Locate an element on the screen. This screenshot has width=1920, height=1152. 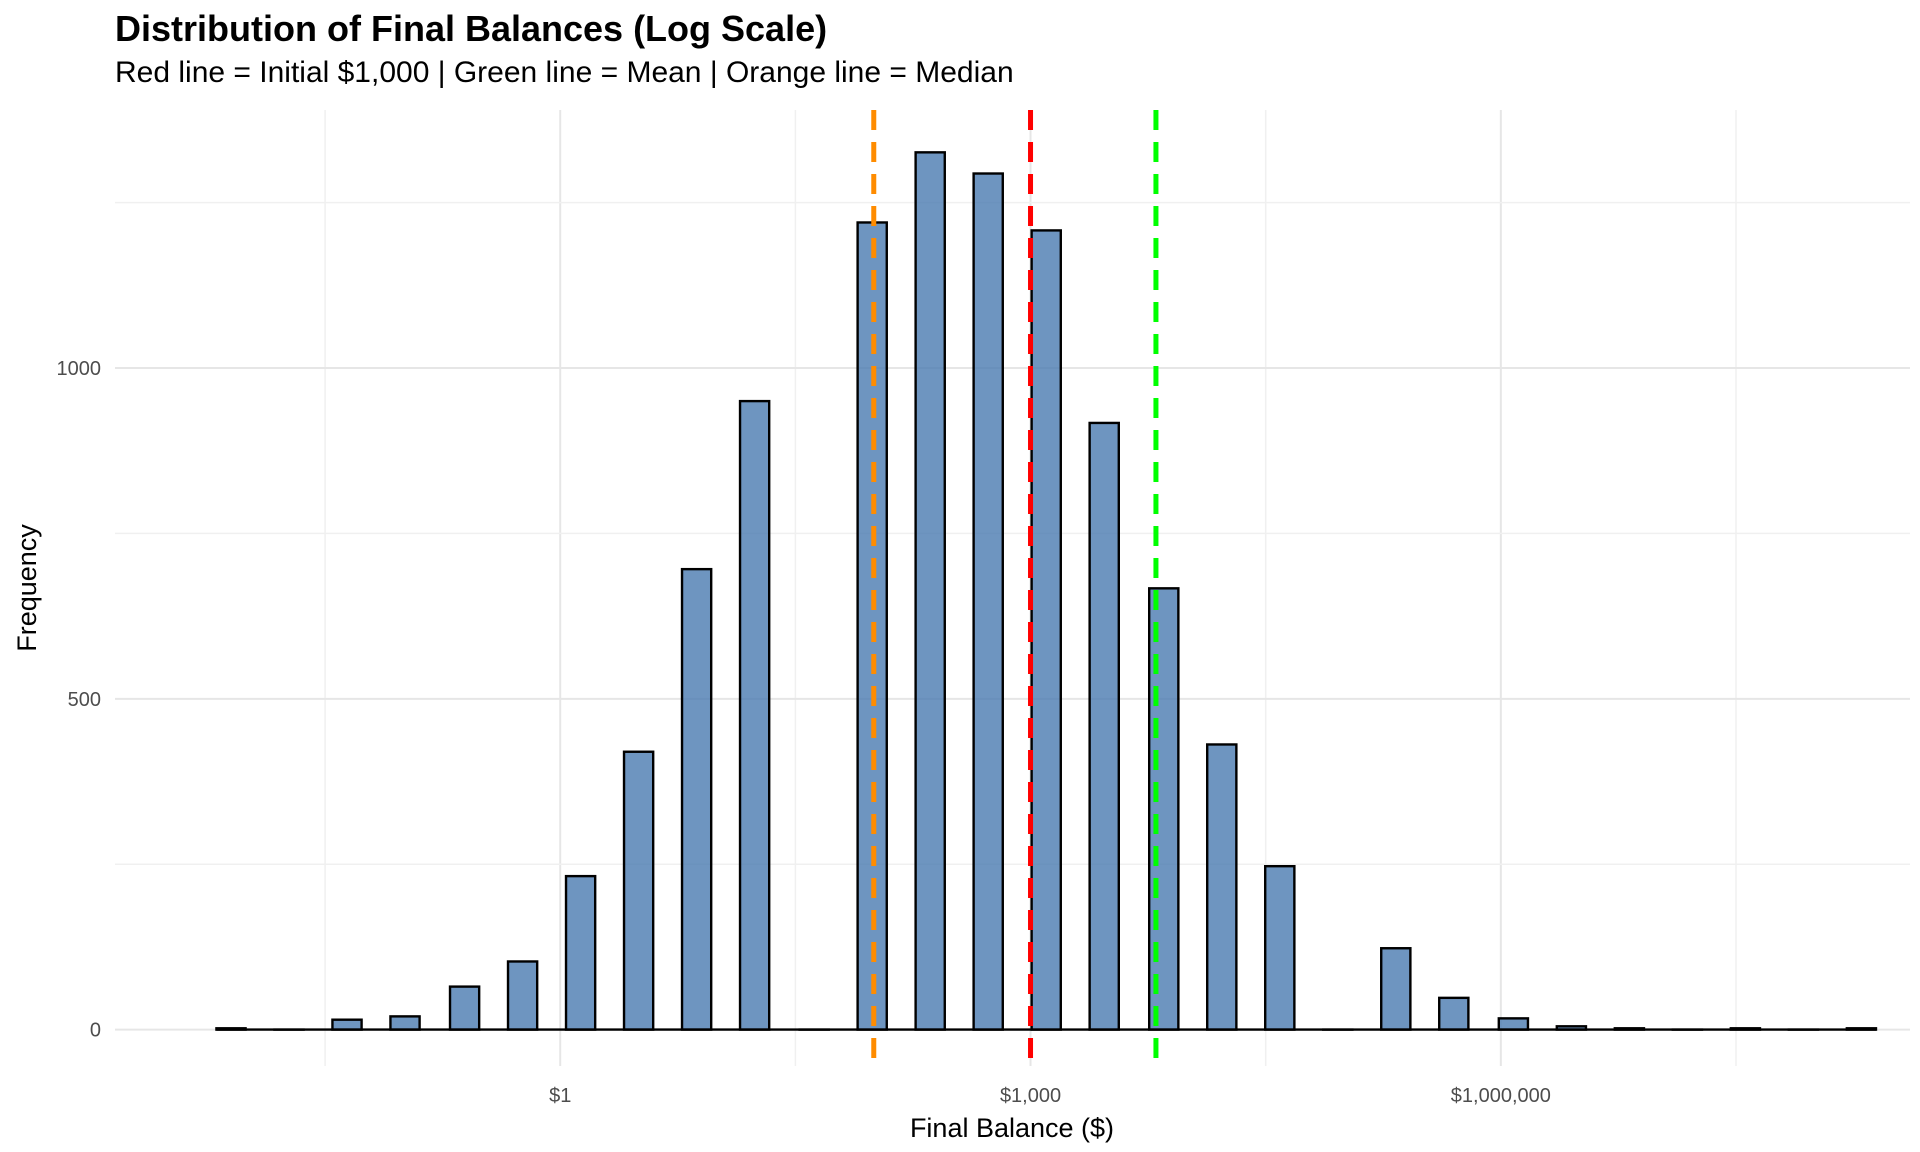
y-tick-label: 0 is located at coordinates (95, 1031).